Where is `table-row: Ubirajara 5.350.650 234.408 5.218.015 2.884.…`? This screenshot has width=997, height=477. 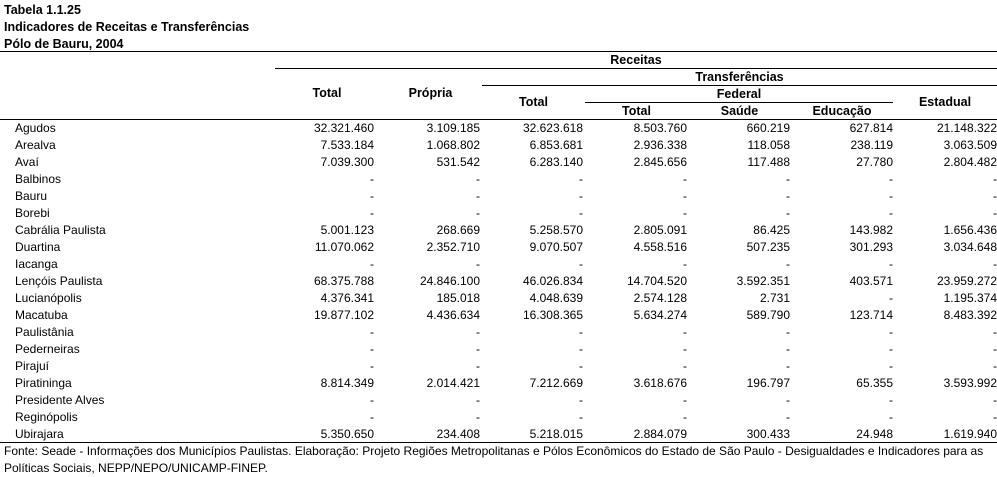
table-row: Ubirajara 5.350.650 234.408 5.218.015 2.884.… is located at coordinates (498, 434).